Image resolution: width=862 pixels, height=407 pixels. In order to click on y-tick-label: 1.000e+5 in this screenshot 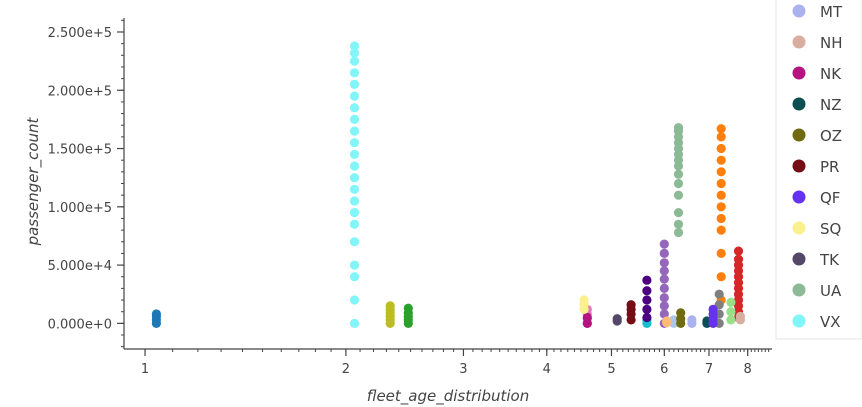, I will do `click(80, 208)`.